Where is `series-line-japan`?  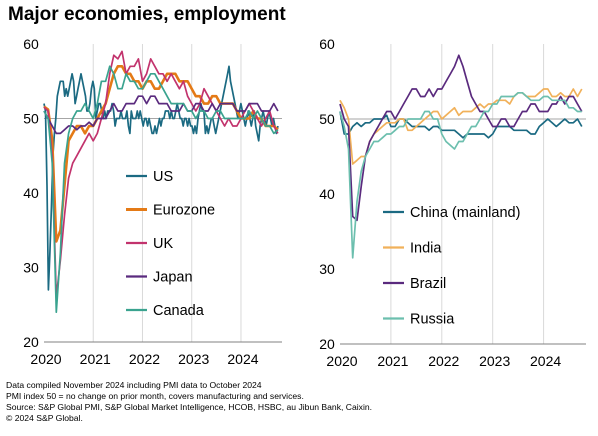 series-line-japan is located at coordinates (161, 115).